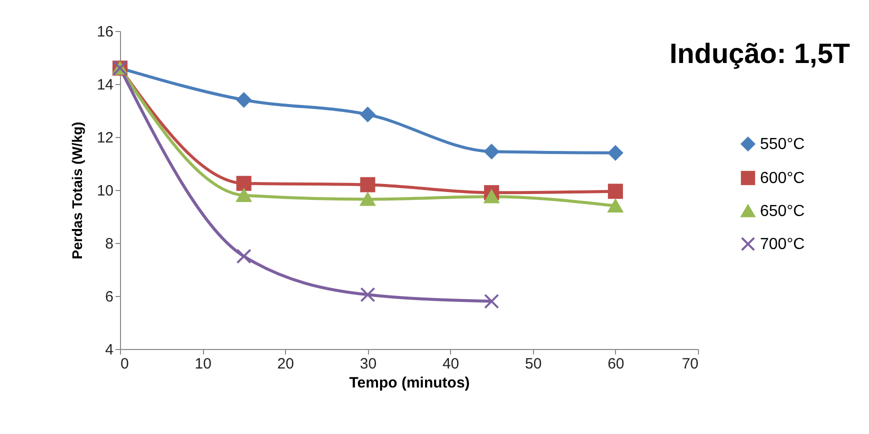  I want to click on legend-label: 550°C, so click(782, 144).